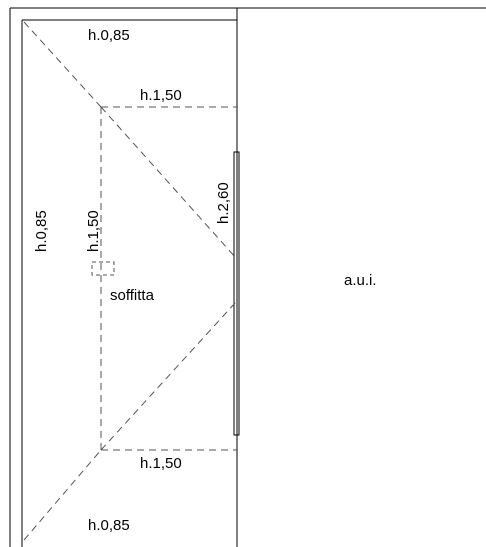 This screenshot has width=486, height=547. What do you see at coordinates (161, 95) in the screenshot?
I see `ridge-top-label: h.1,50` at bounding box center [161, 95].